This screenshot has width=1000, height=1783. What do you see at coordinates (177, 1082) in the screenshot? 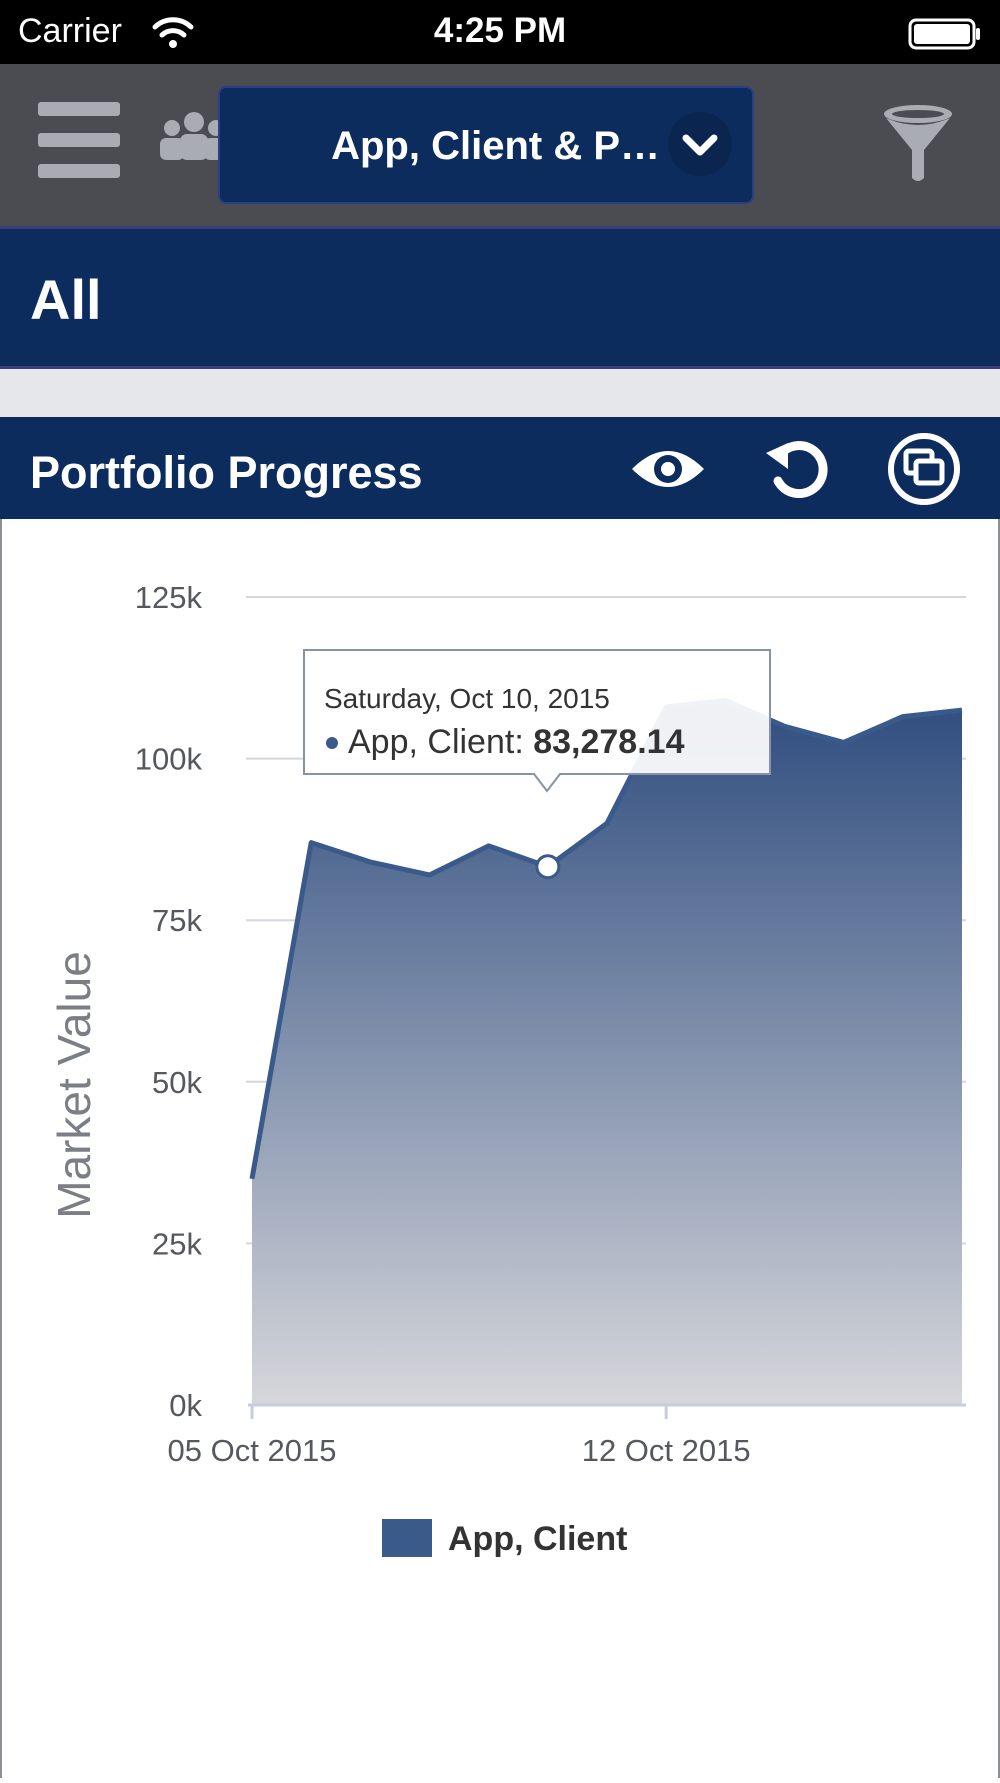
I see `y-tick-label: 50k` at bounding box center [177, 1082].